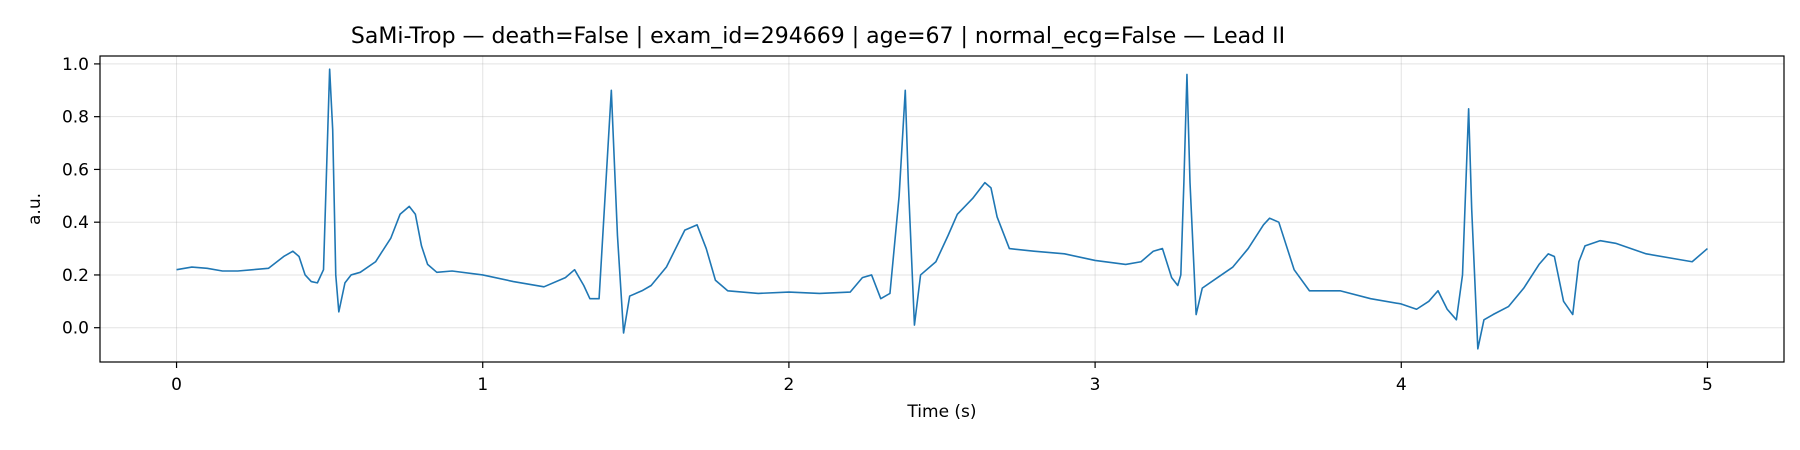 The width and height of the screenshot is (1800, 450). What do you see at coordinates (75, 223) in the screenshot?
I see `y-tick-label: 0.4` at bounding box center [75, 223].